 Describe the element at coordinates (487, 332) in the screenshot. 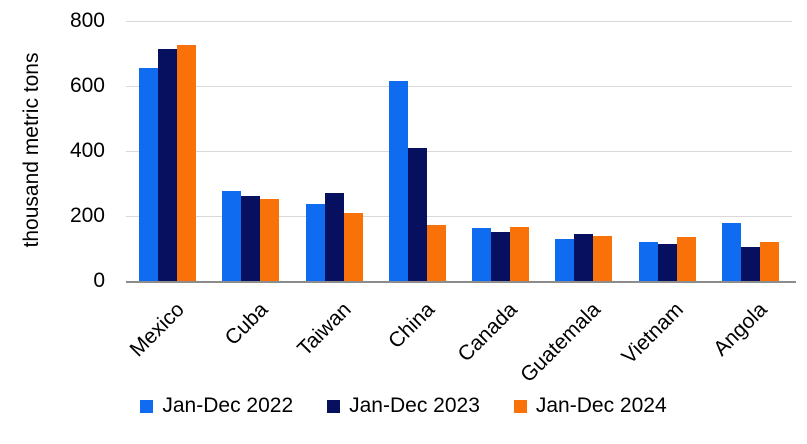

I see `x-axis-label: Canada` at that location.